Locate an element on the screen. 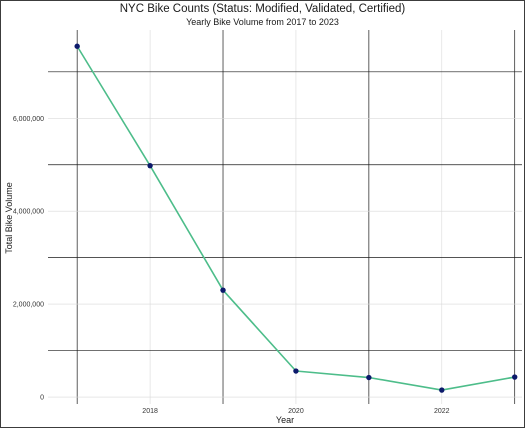  y-tick-label: 0 is located at coordinates (42, 398).